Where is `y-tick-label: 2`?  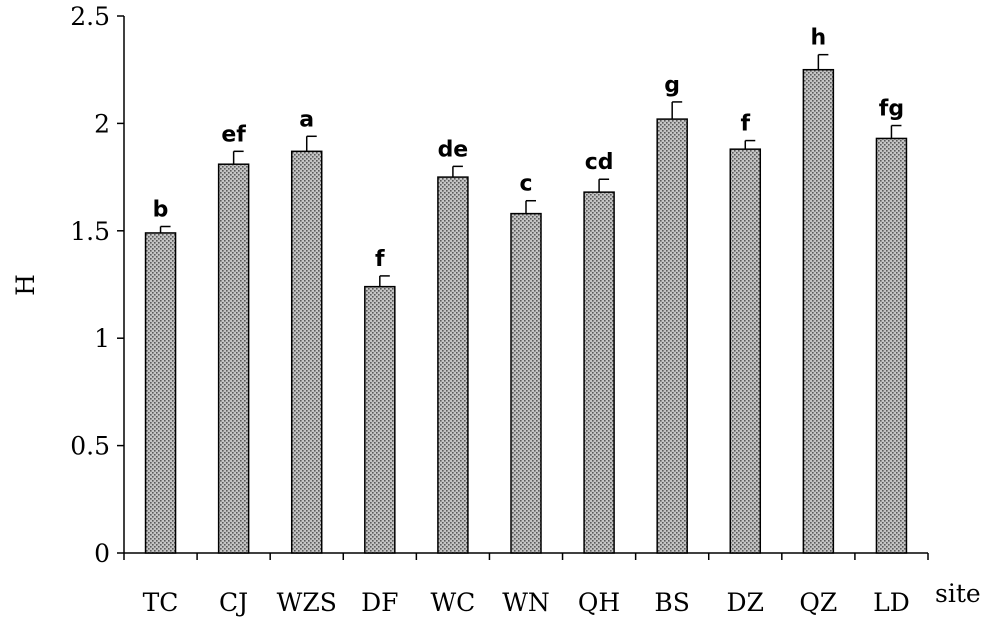
y-tick-label: 2 is located at coordinates (102, 123).